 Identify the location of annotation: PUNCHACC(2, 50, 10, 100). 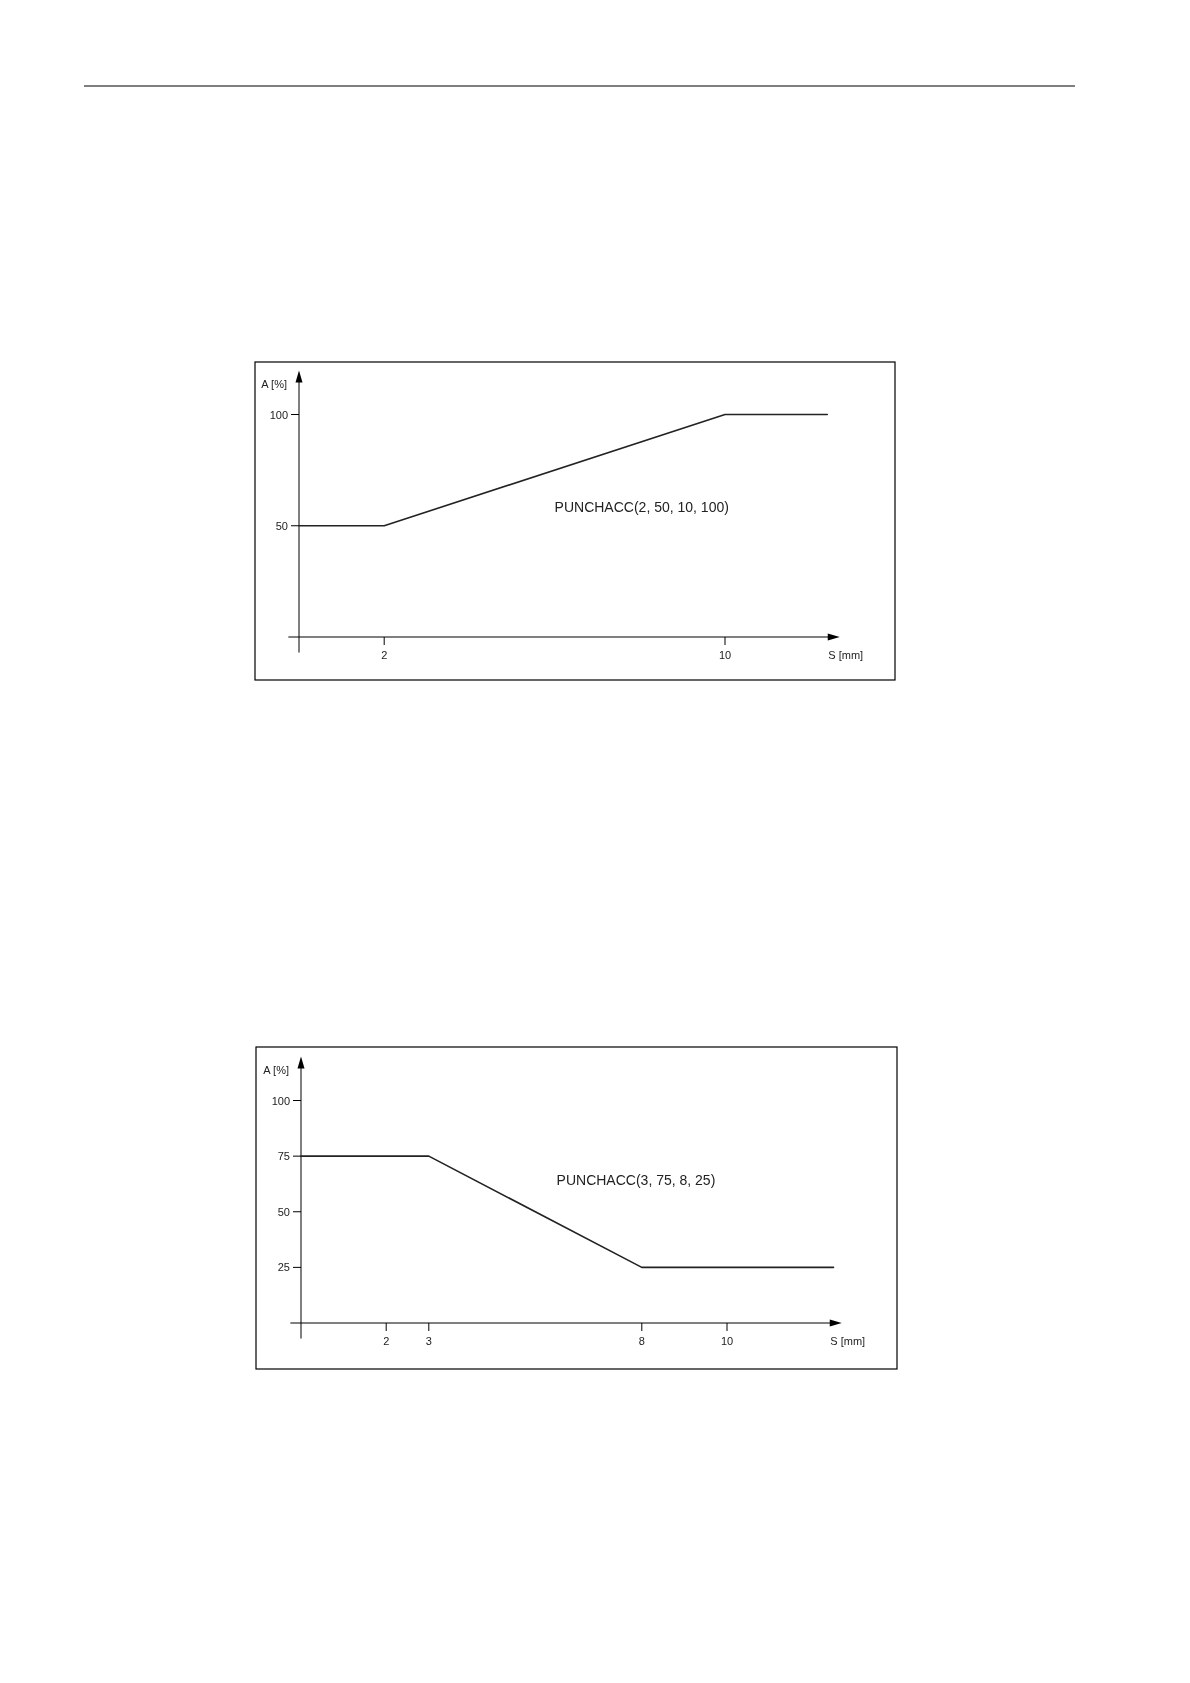
(641, 507).